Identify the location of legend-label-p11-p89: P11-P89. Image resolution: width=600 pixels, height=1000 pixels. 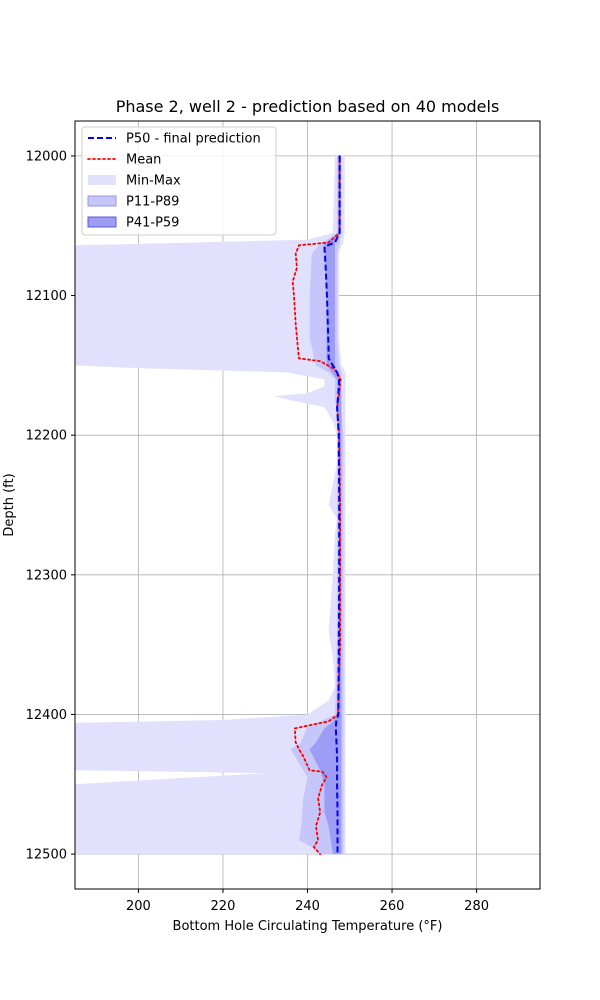
(152, 202).